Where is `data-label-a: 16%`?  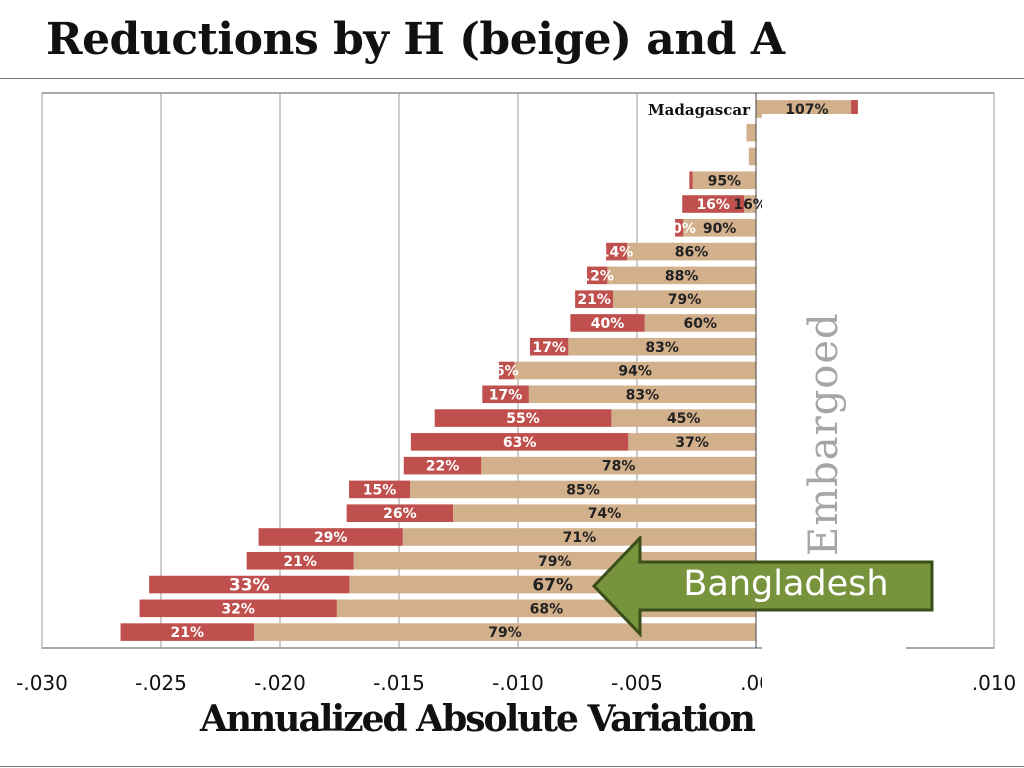 data-label-a: 16% is located at coordinates (713, 205).